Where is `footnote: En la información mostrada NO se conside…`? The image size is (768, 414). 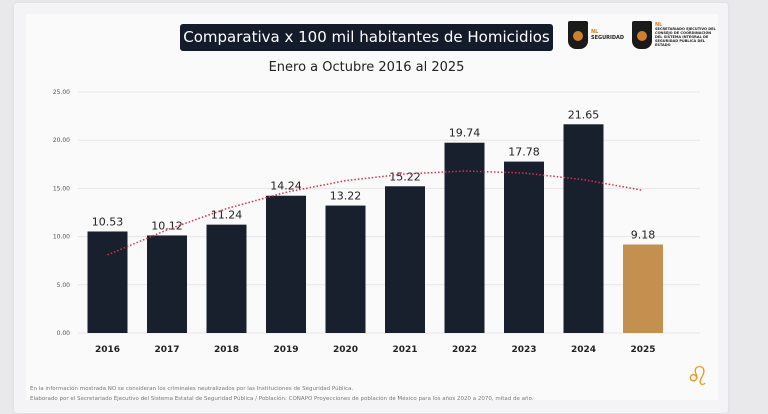 footnote: En la información mostrada NO se conside… is located at coordinates (192, 389).